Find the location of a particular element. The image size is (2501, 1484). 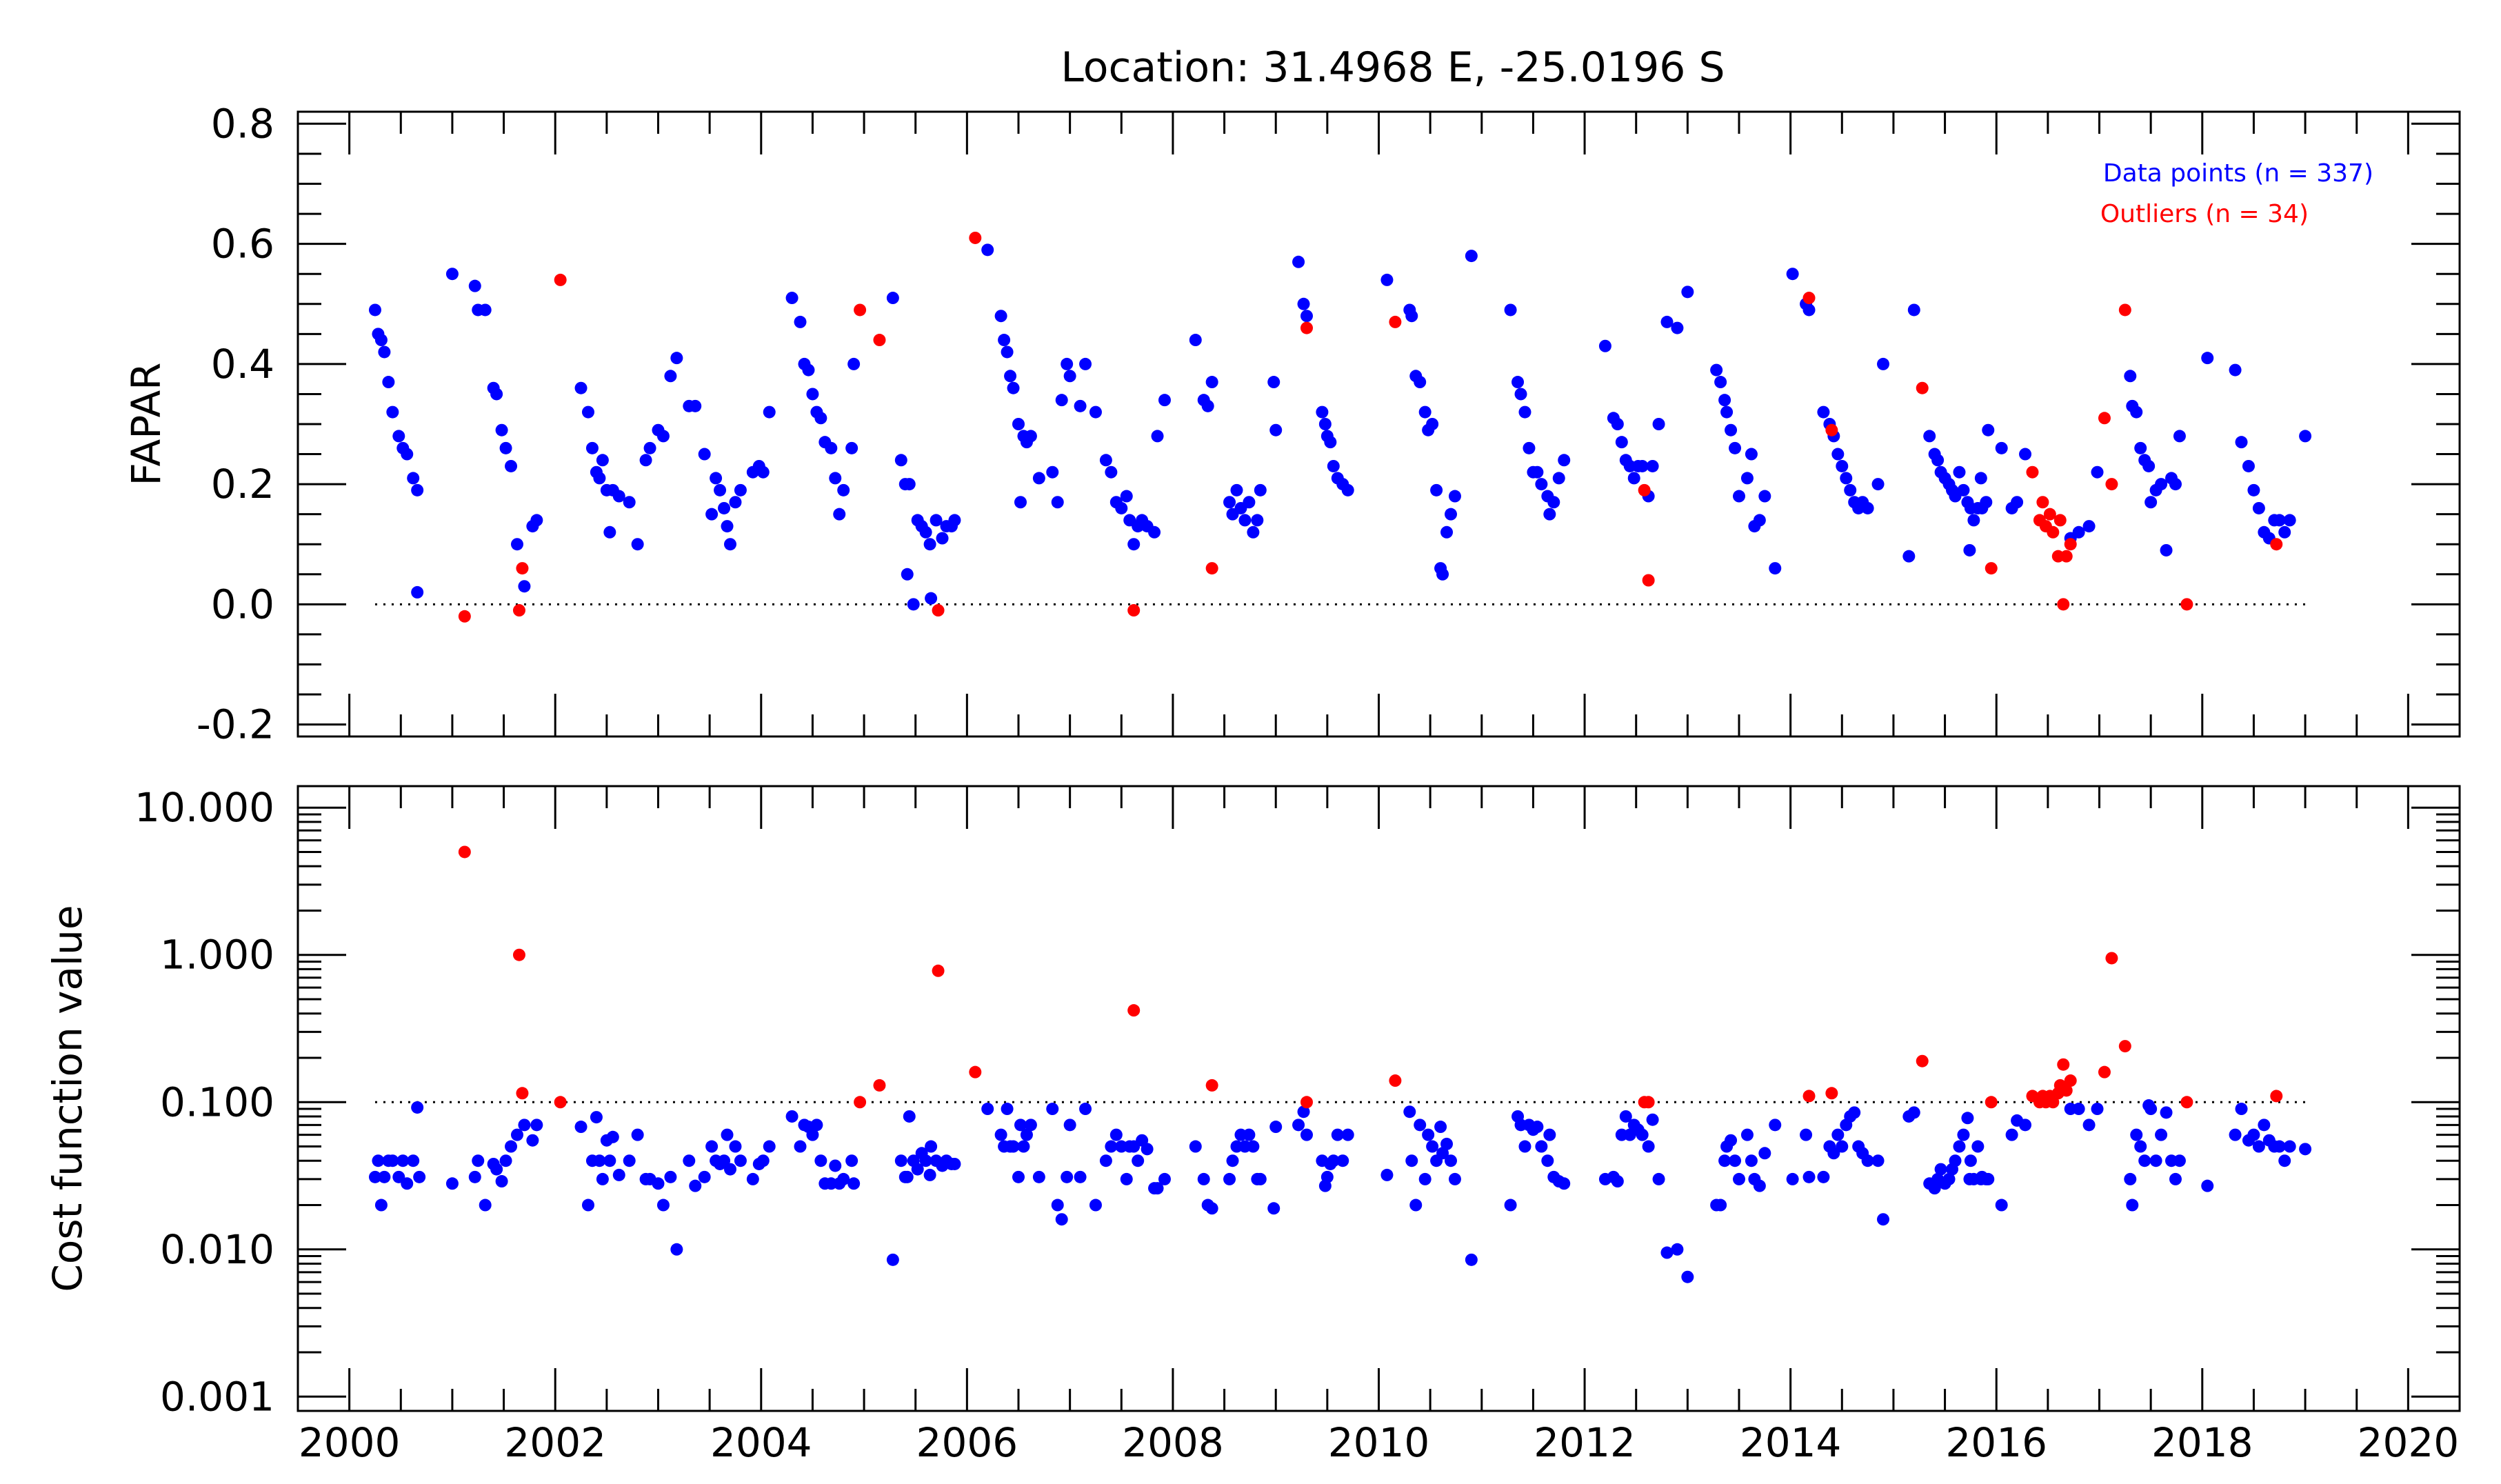

x-tick-label: 2000 is located at coordinates (350, 1443).